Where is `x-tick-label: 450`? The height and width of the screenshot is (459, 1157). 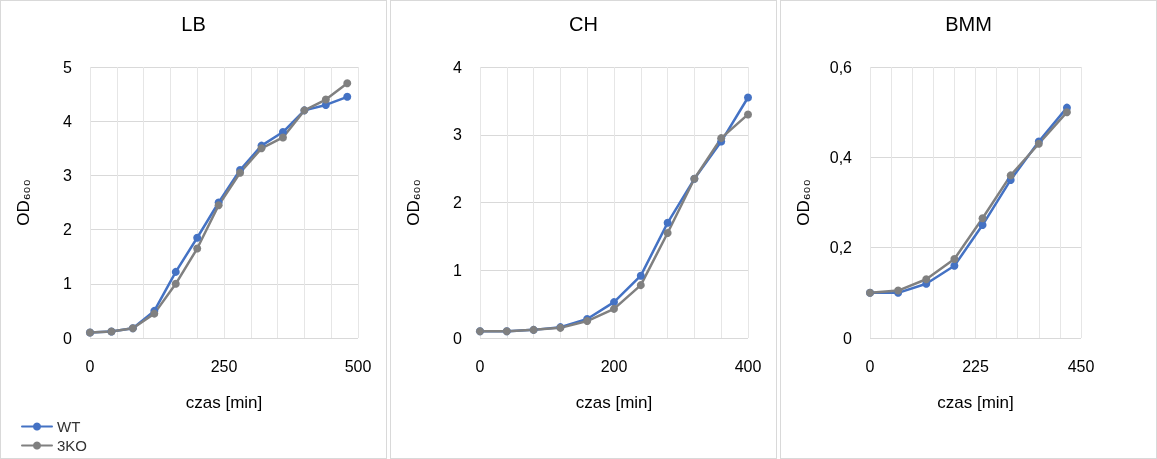 x-tick-label: 450 is located at coordinates (1081, 366).